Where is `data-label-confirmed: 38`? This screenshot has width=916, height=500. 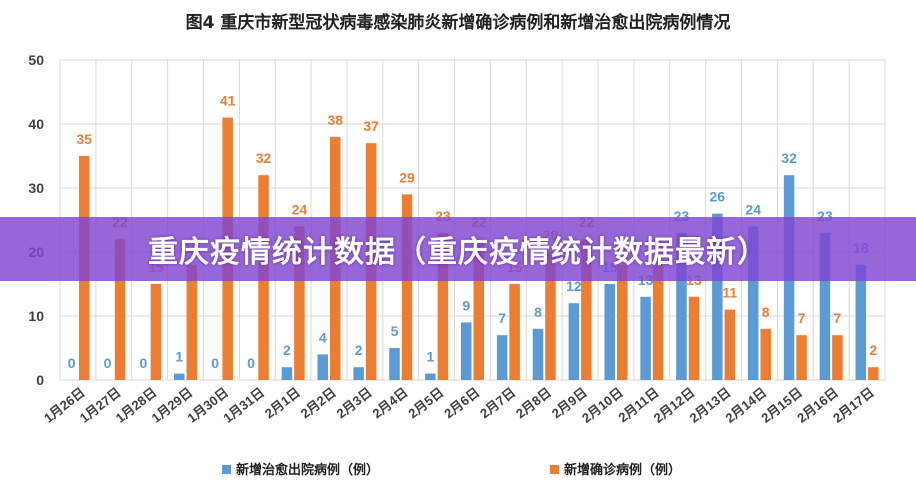 data-label-confirmed: 38 is located at coordinates (335, 120).